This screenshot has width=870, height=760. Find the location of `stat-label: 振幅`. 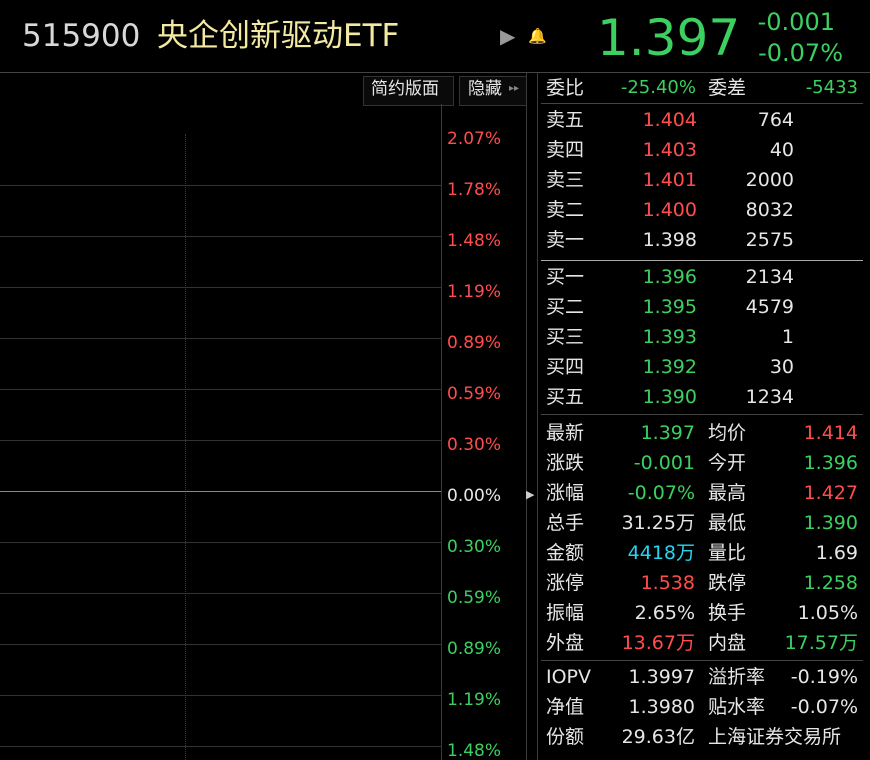

stat-label: 振幅 is located at coordinates (565, 613).